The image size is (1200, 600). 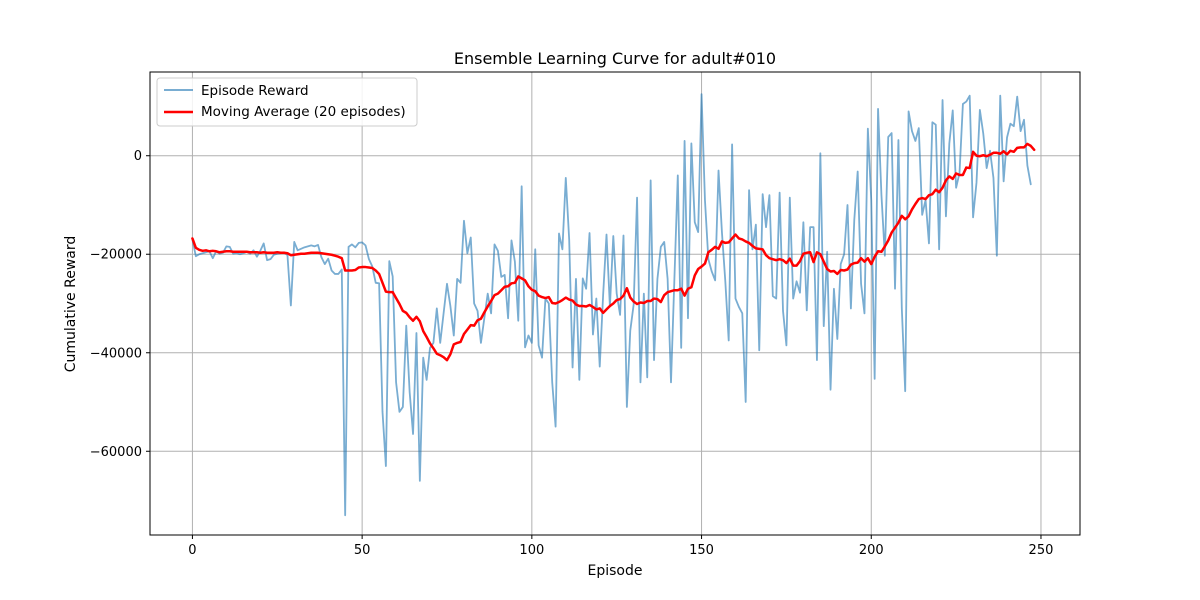 I want to click on x-tick-label: 200, so click(x=871, y=550).